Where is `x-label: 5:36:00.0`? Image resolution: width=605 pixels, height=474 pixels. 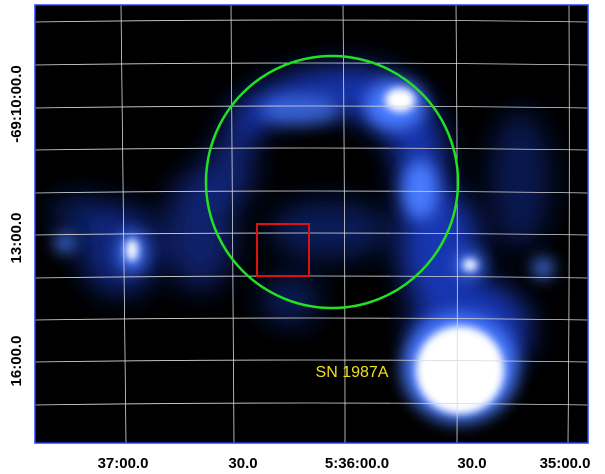 x-label: 5:36:00.0 is located at coordinates (357, 463).